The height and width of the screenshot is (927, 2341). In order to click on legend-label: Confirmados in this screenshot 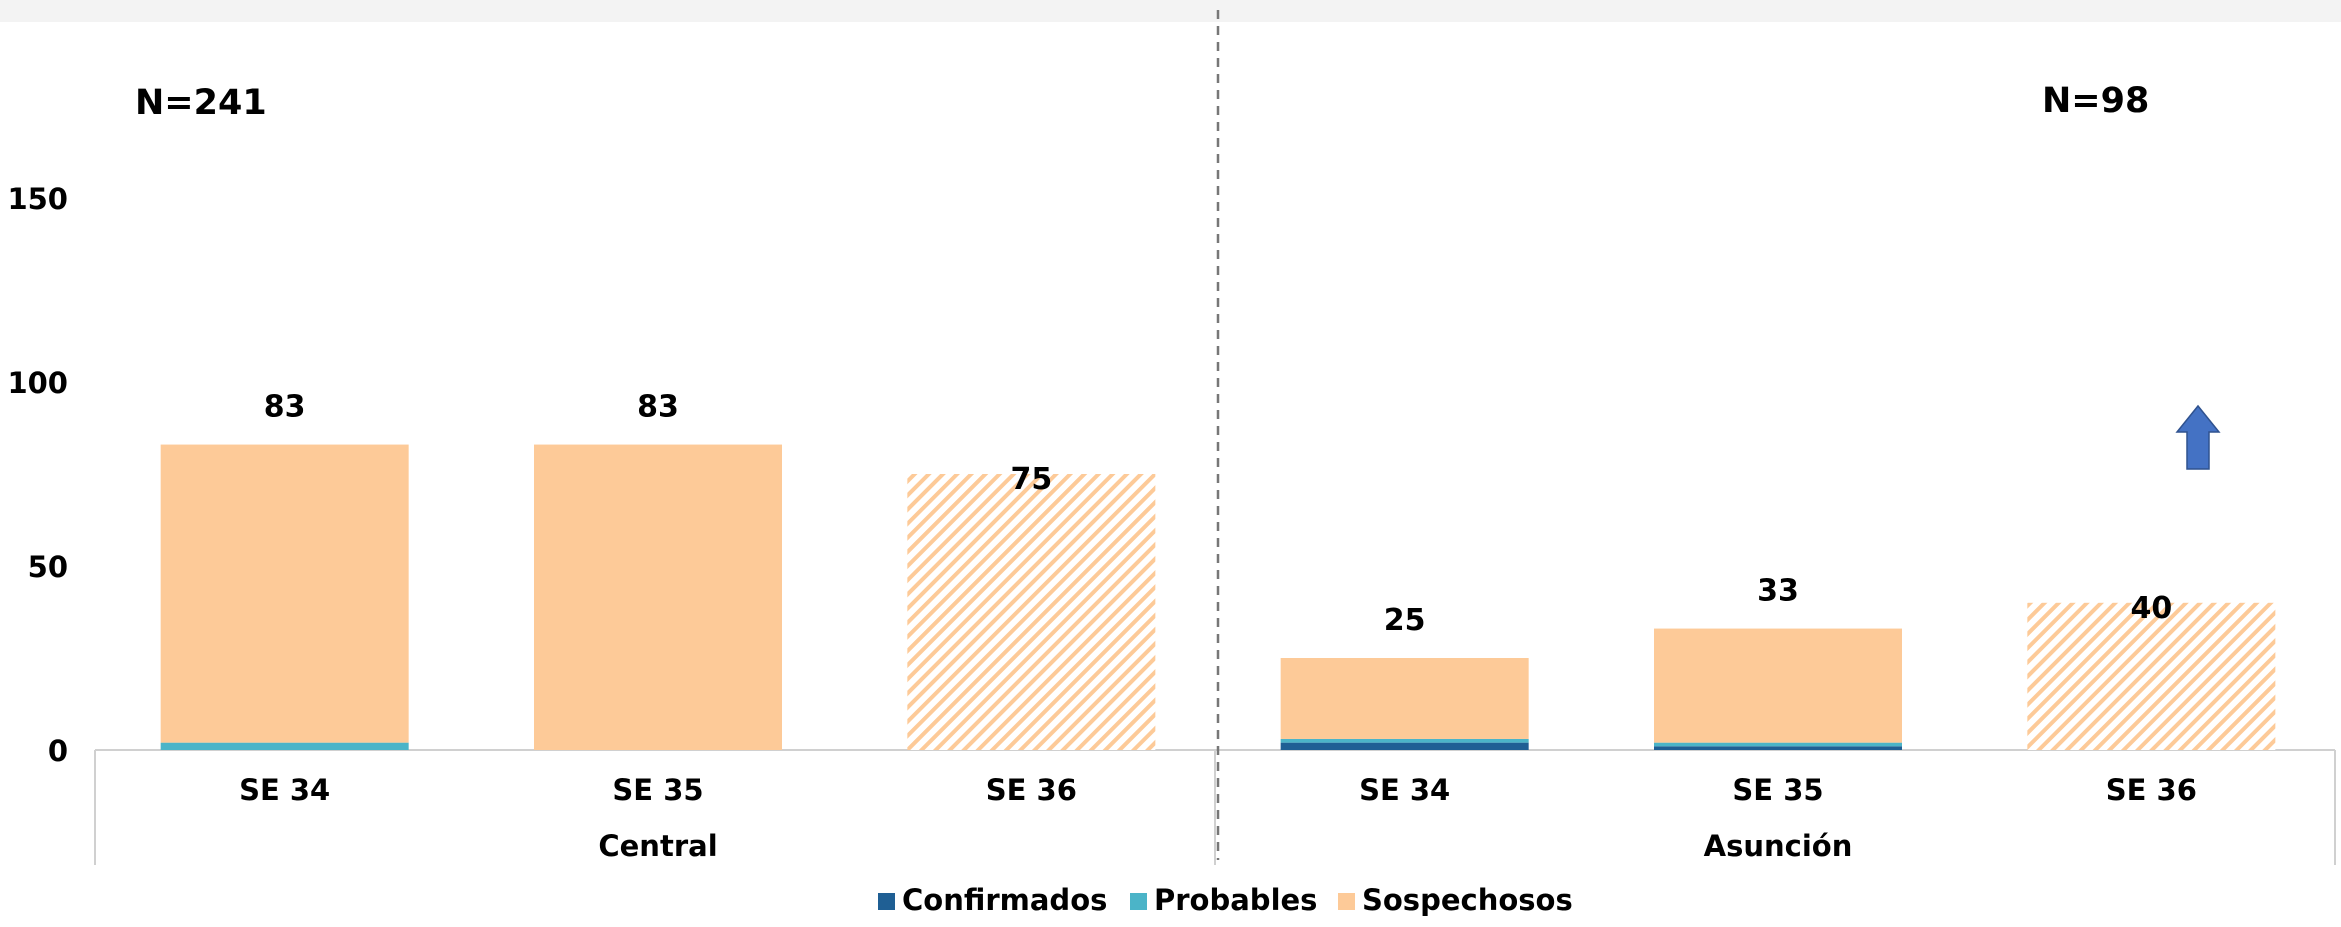, I will do `click(1004, 900)`.